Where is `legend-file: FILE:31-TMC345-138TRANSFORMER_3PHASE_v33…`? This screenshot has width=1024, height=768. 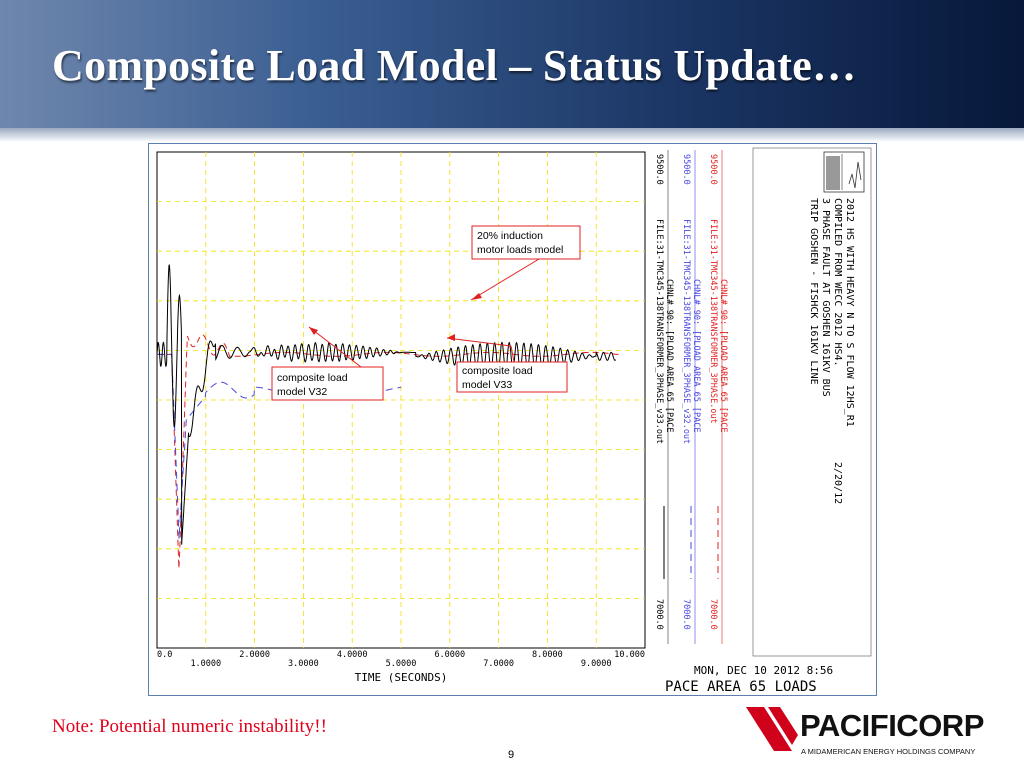 legend-file: FILE:31-TMC345-138TRANSFORMER_3PHASE_v33… is located at coordinates (659, 331).